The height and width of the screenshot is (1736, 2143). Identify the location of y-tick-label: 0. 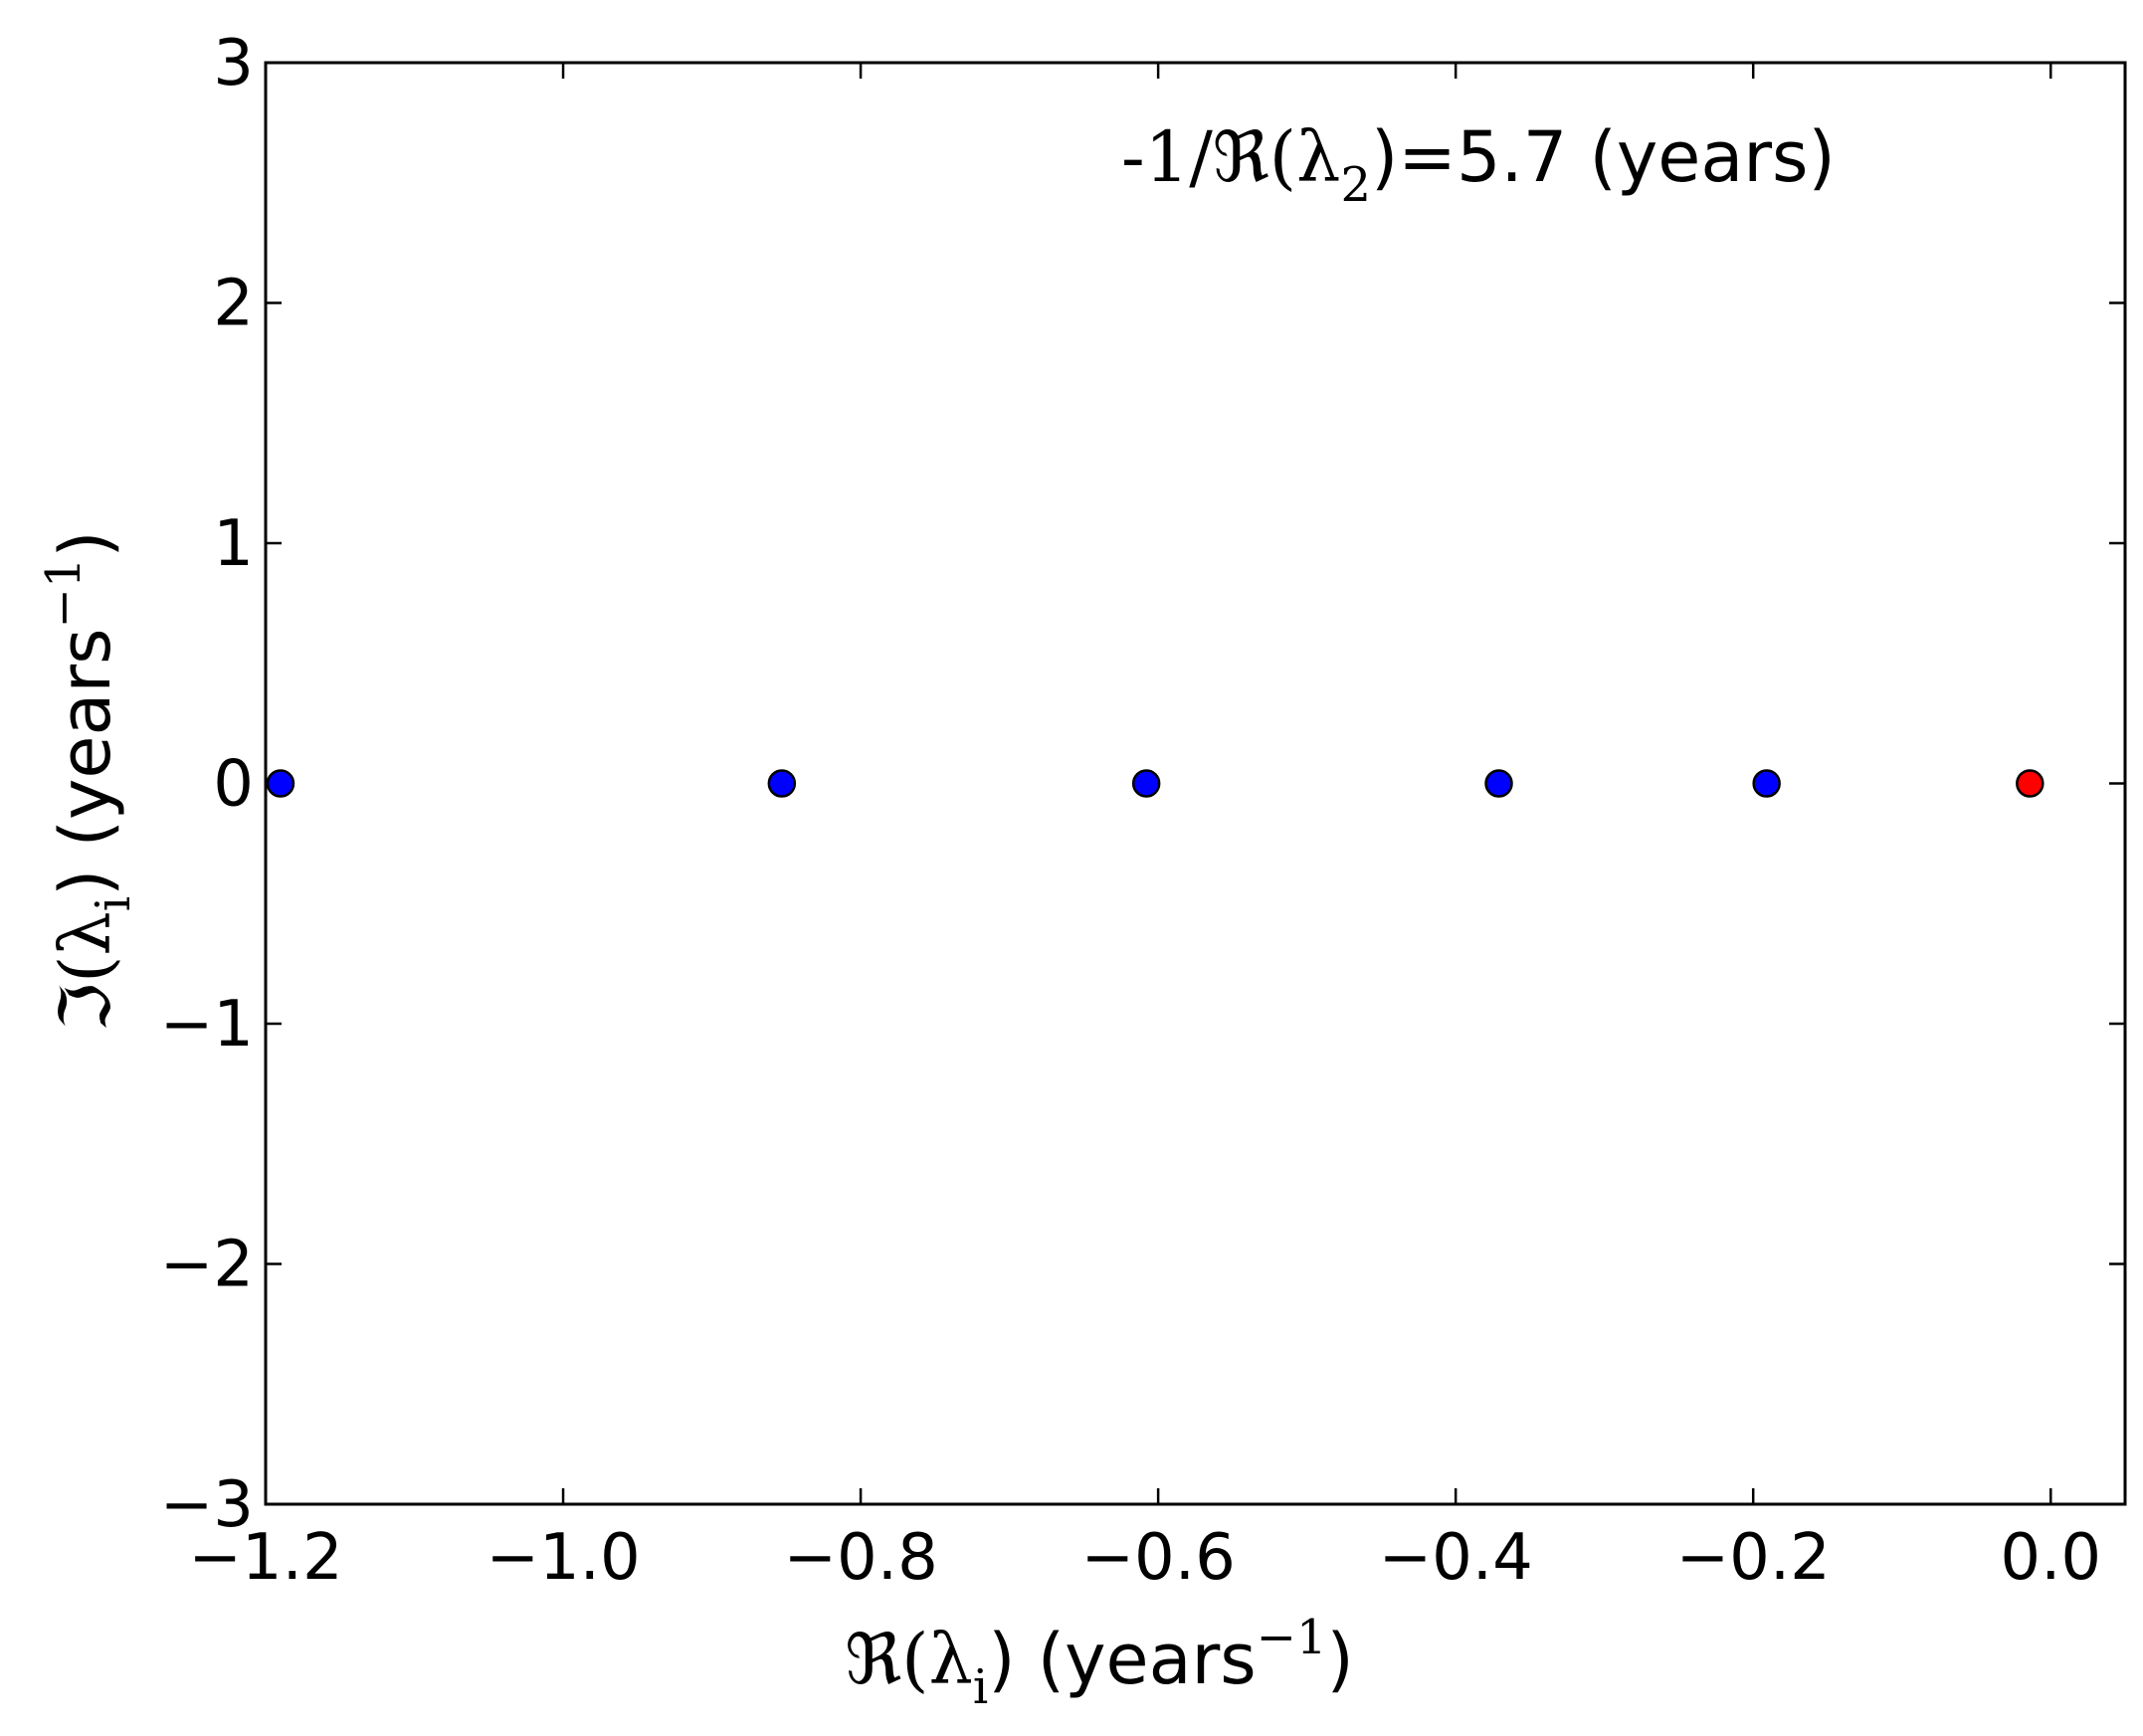
(233, 785).